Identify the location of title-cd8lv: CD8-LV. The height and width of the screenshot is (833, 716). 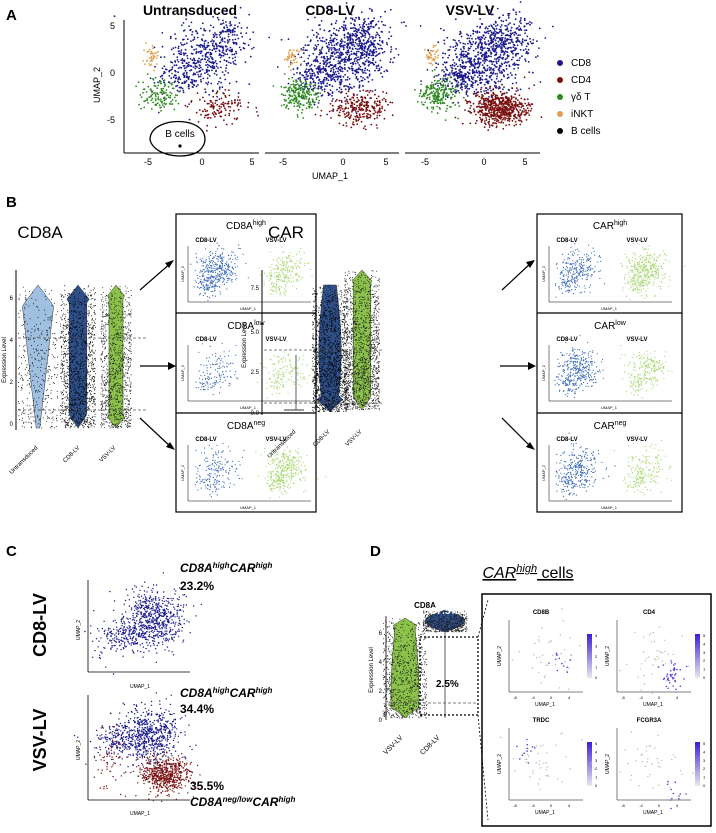
(330, 10).